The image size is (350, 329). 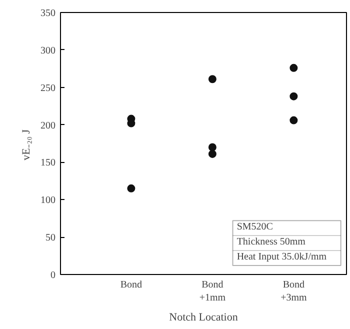 What do you see at coordinates (281, 257) in the screenshot?
I see `annotation: Heat Input 35.0kJ/mm` at bounding box center [281, 257].